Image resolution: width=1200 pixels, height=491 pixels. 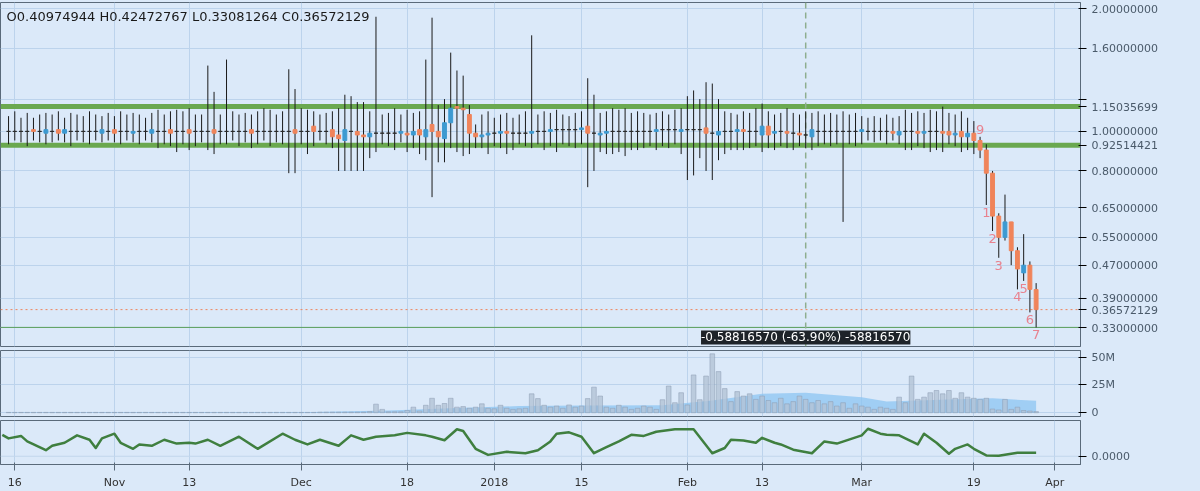 I want to click on annotation: -0.58816570 (-63.90%) -58816570, so click(x=806, y=337).